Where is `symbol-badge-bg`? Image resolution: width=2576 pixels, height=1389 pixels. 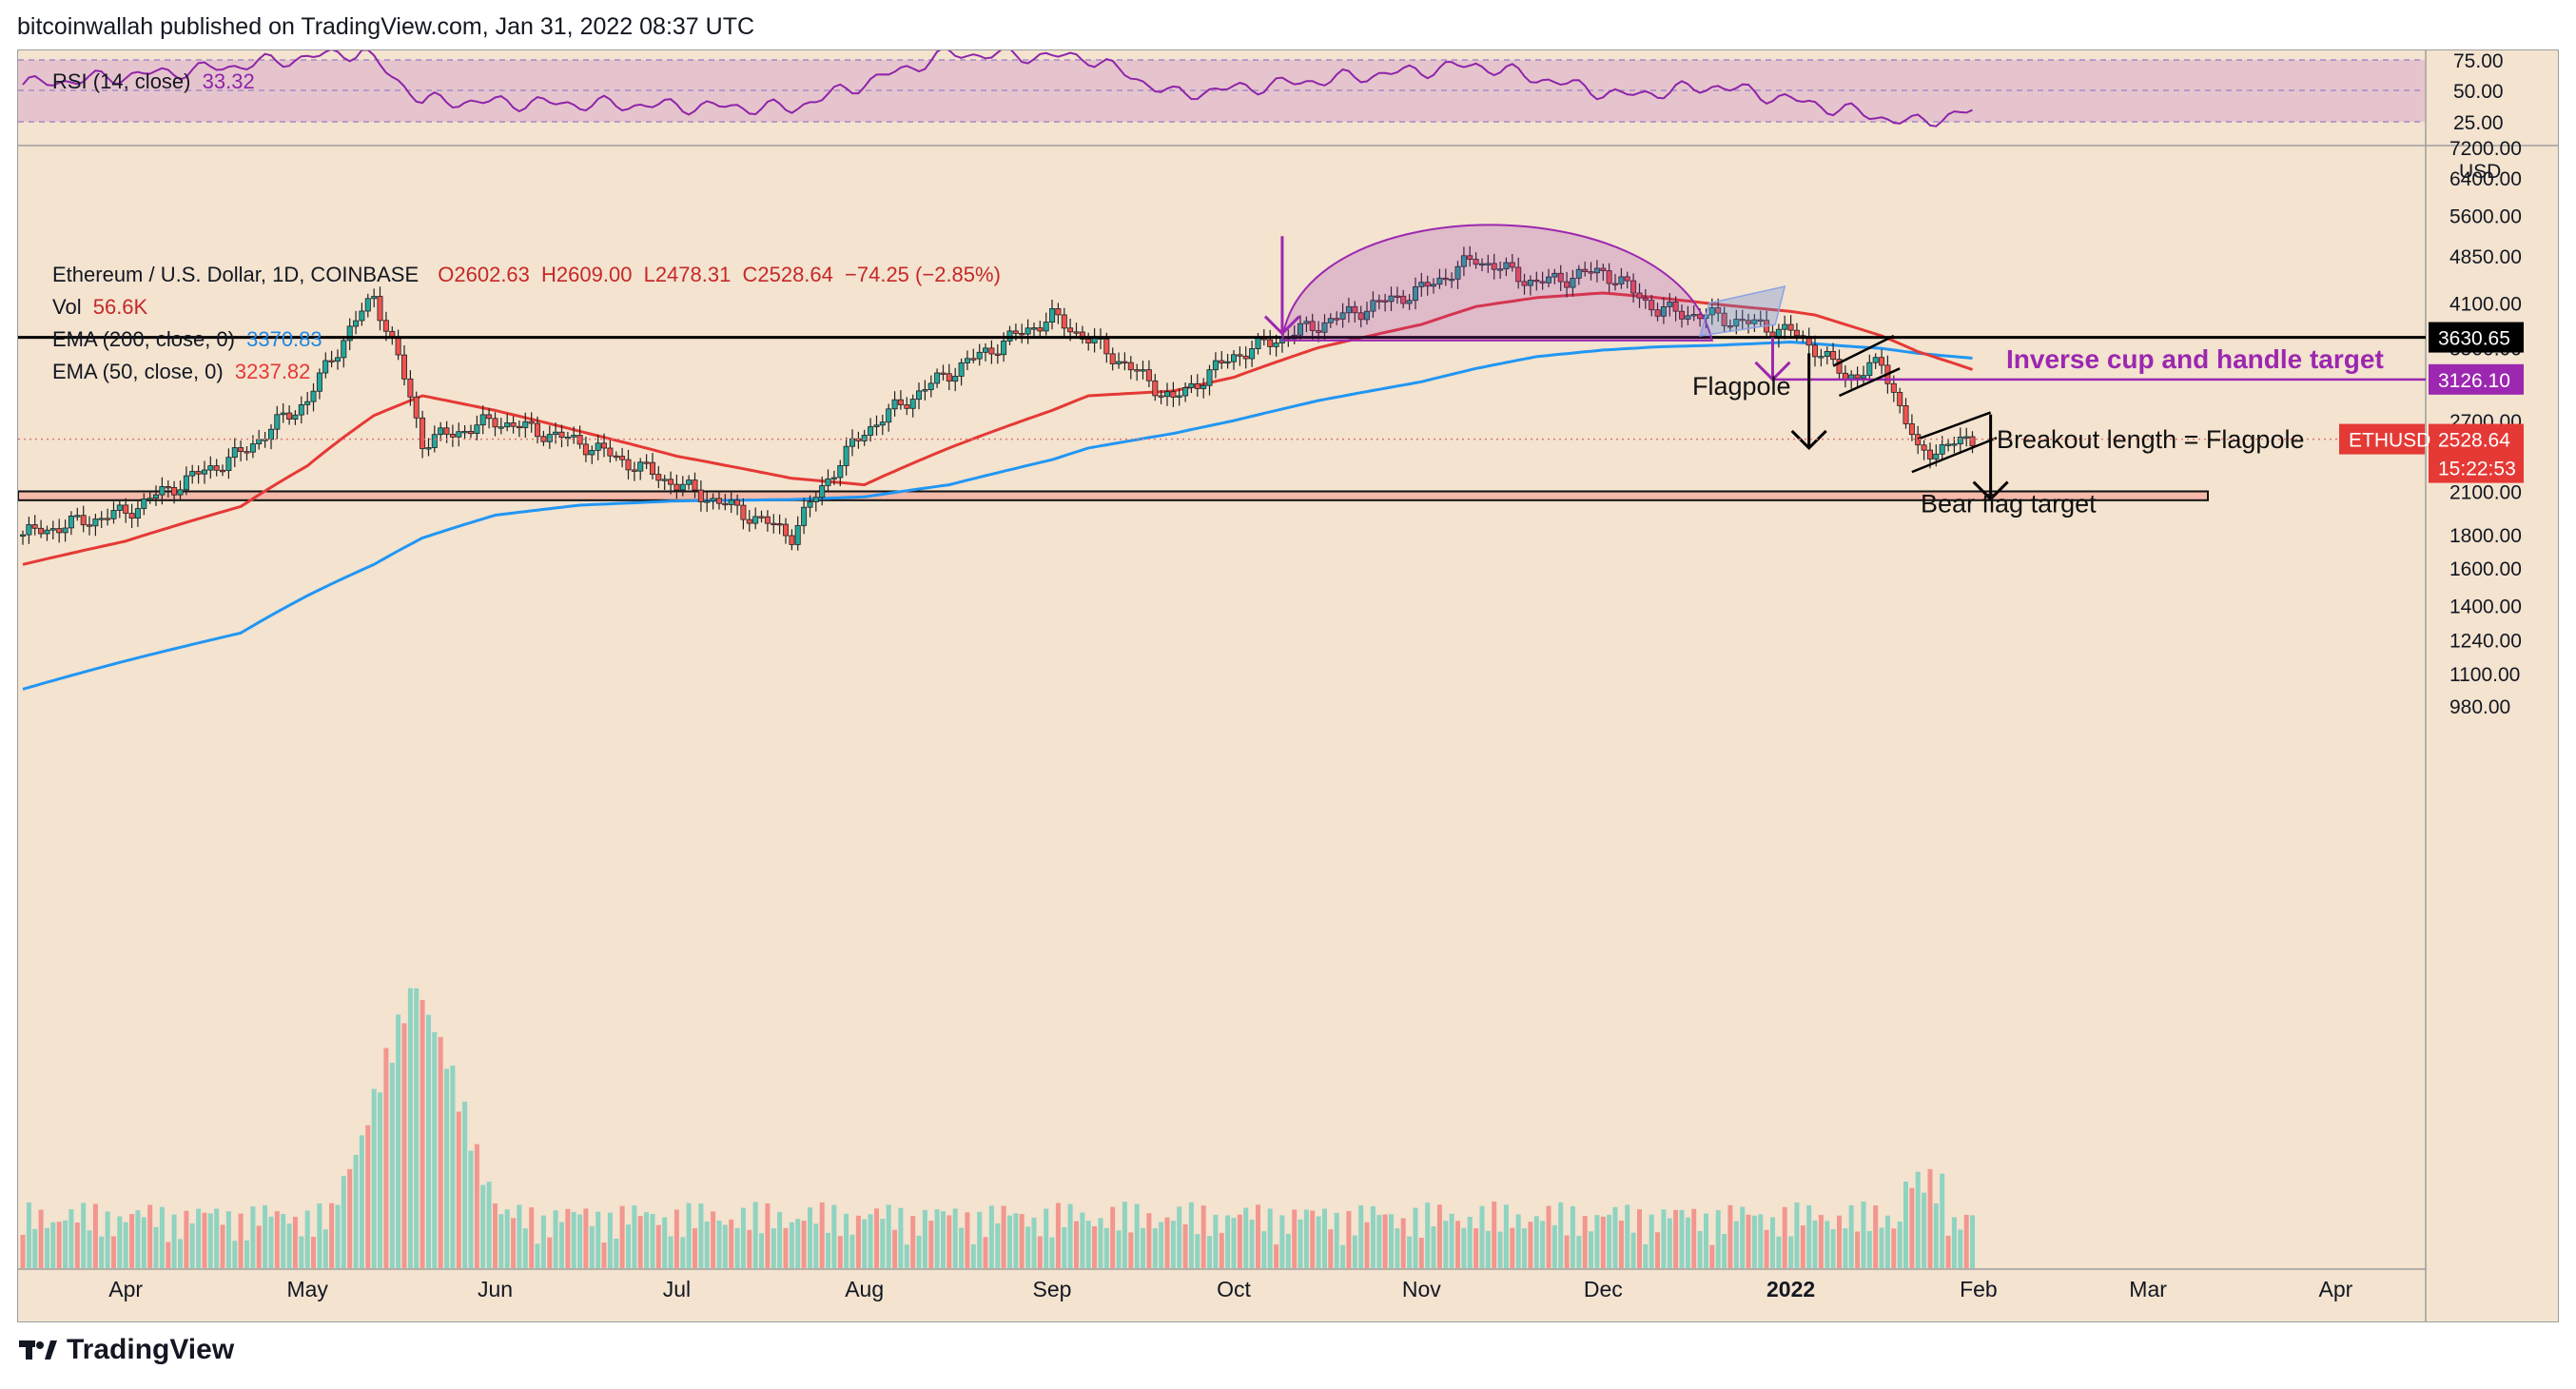 symbol-badge-bg is located at coordinates (2382, 439).